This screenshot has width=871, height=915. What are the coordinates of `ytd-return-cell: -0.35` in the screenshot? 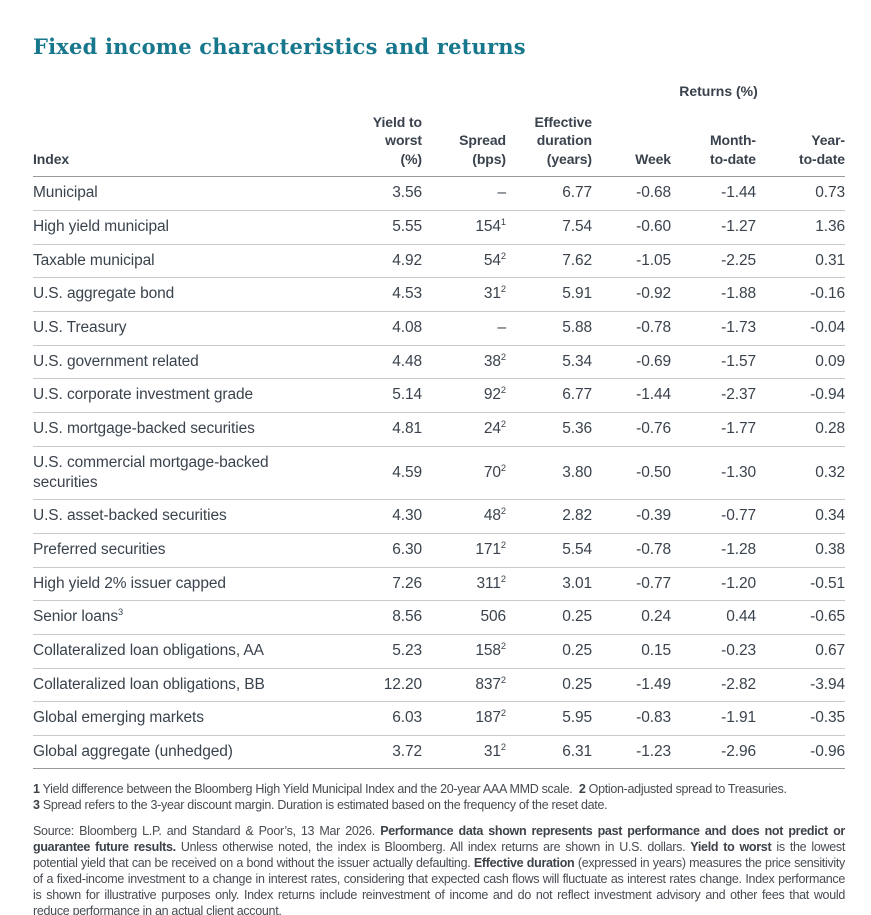 It's located at (800, 718).